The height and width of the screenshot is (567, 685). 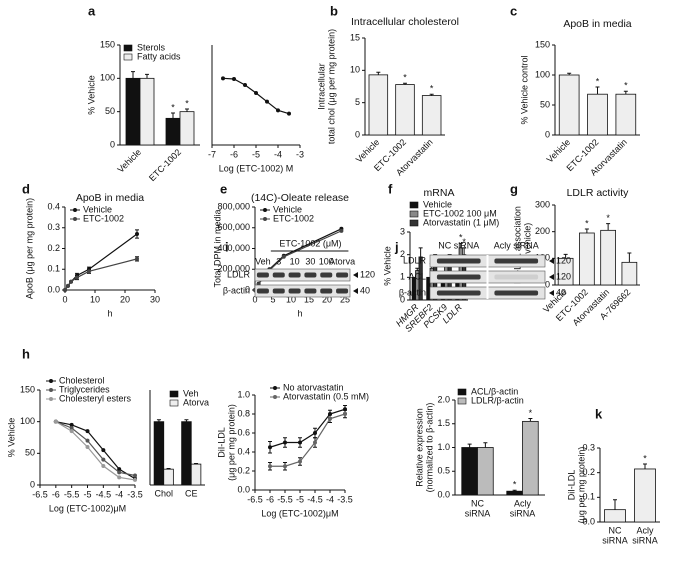 What do you see at coordinates (272, 299) in the screenshot?
I see `x-tick-label: 5` at bounding box center [272, 299].